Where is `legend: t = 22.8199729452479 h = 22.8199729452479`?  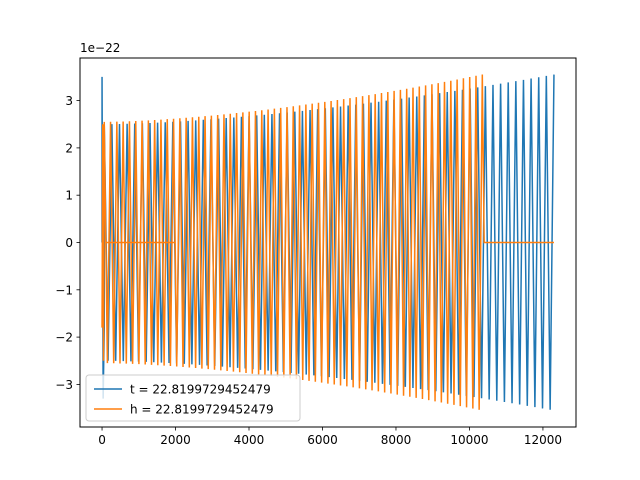 legend: t = 22.8199729452479 h = 22.8199729452479 is located at coordinates (193, 398).